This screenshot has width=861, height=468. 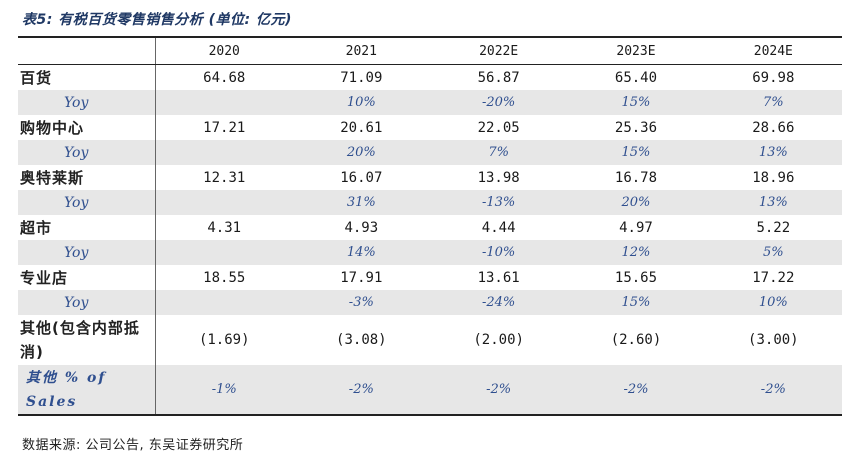 What do you see at coordinates (224, 177) in the screenshot?
I see `value-cell: 12.31` at bounding box center [224, 177].